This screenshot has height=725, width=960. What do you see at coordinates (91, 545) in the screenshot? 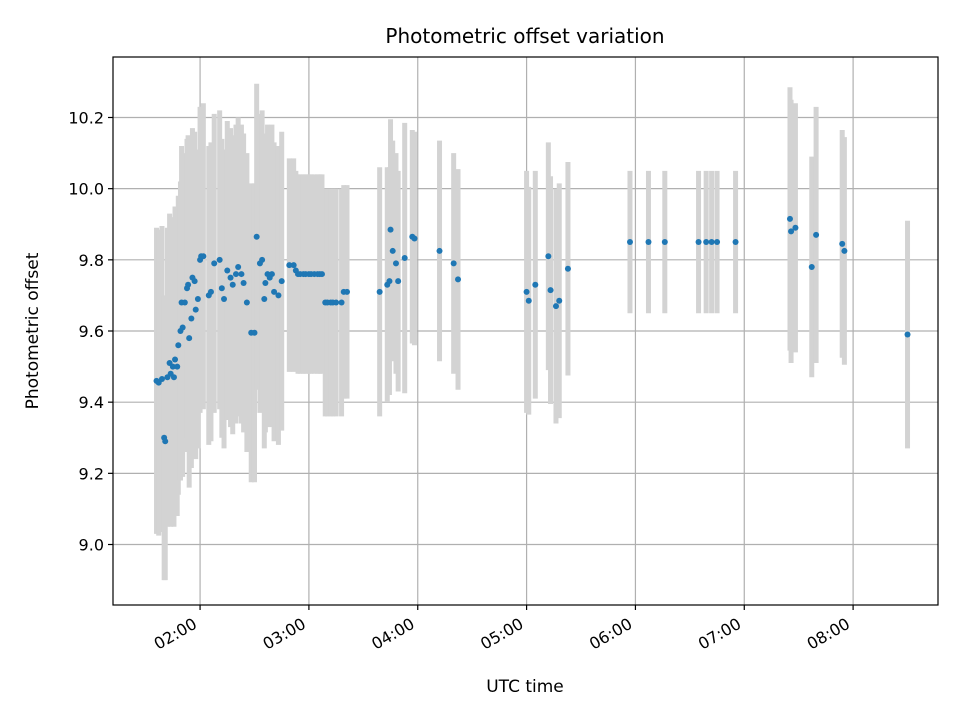
I see `y-tick-label: 9.0` at bounding box center [91, 545].